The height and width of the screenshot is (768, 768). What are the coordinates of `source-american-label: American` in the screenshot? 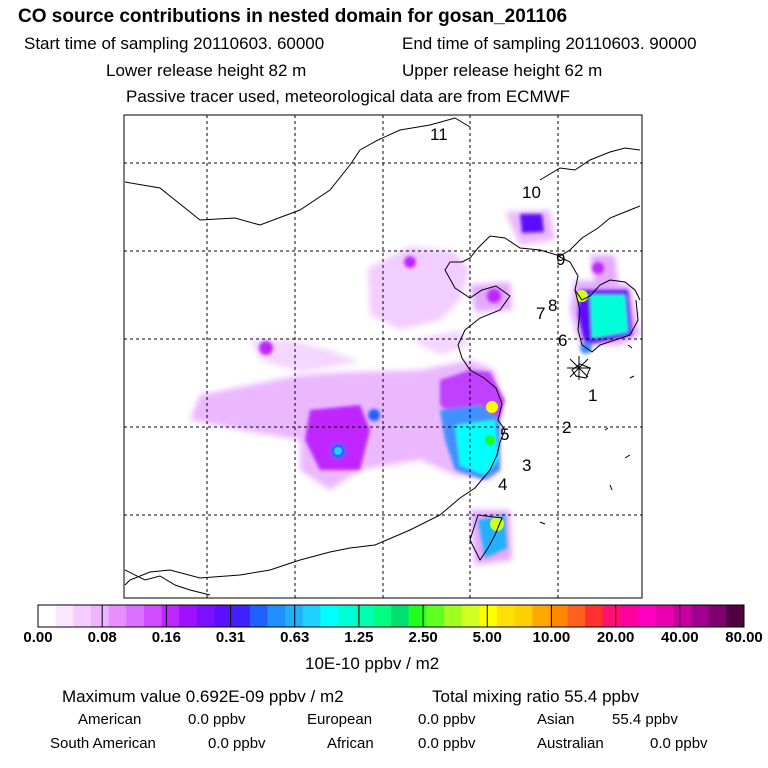 It's located at (110, 719).